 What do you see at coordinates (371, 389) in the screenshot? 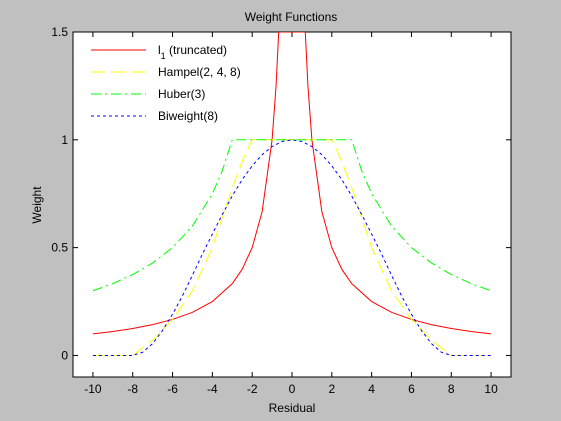
I see `x-tick-label: 4` at bounding box center [371, 389].